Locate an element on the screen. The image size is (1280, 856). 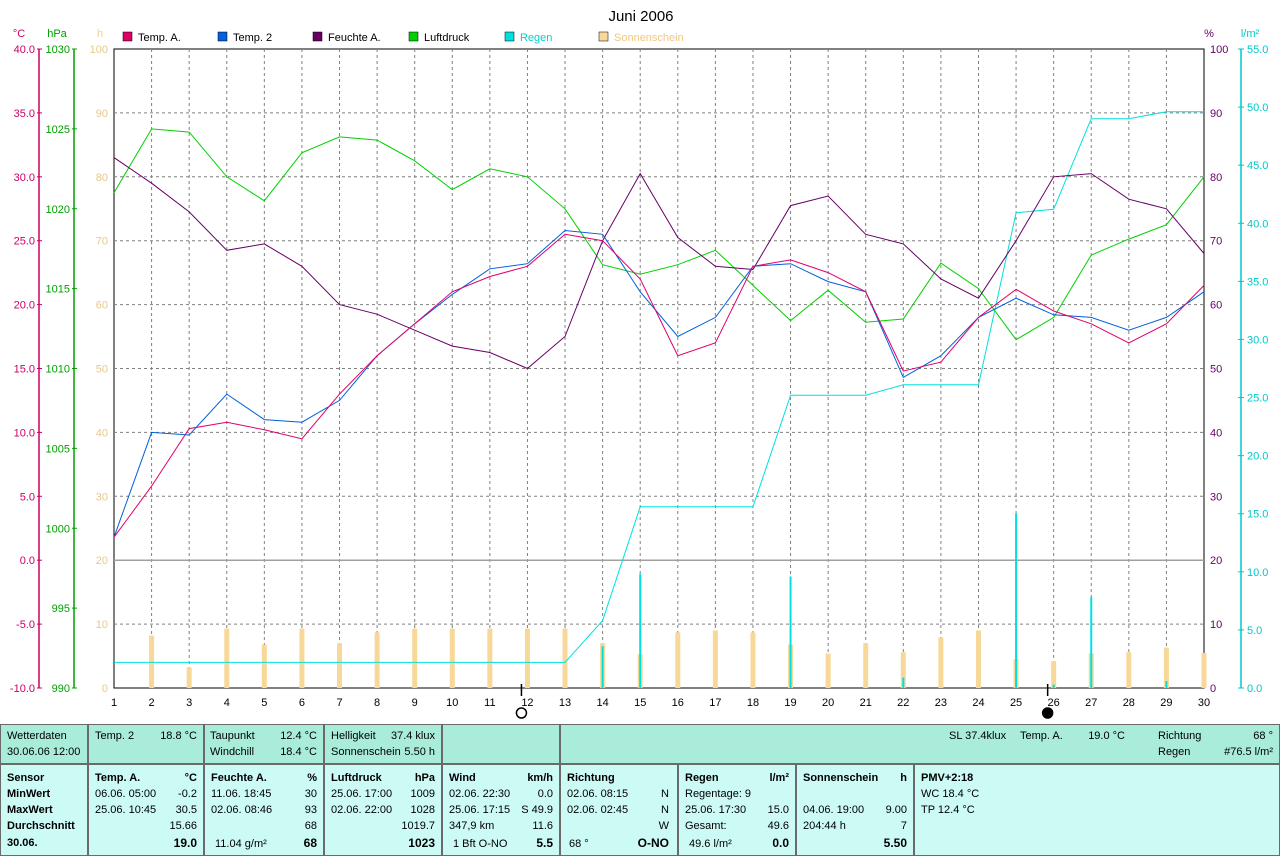
sonne-avg-value: 7 is located at coordinates (903, 826).